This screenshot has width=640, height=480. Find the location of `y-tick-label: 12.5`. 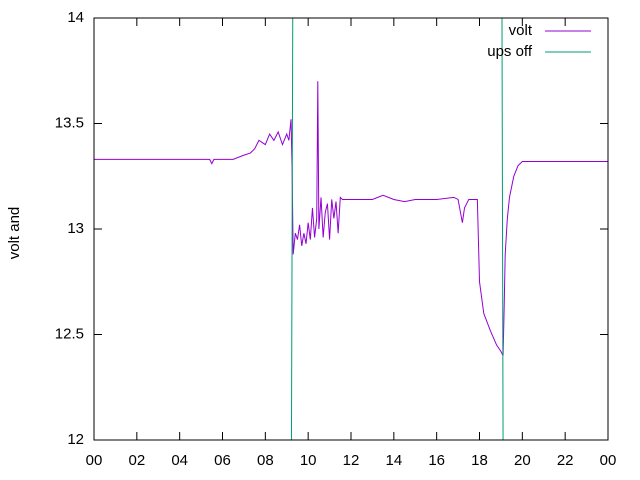

y-tick-label: 12.5 is located at coordinates (69, 333).